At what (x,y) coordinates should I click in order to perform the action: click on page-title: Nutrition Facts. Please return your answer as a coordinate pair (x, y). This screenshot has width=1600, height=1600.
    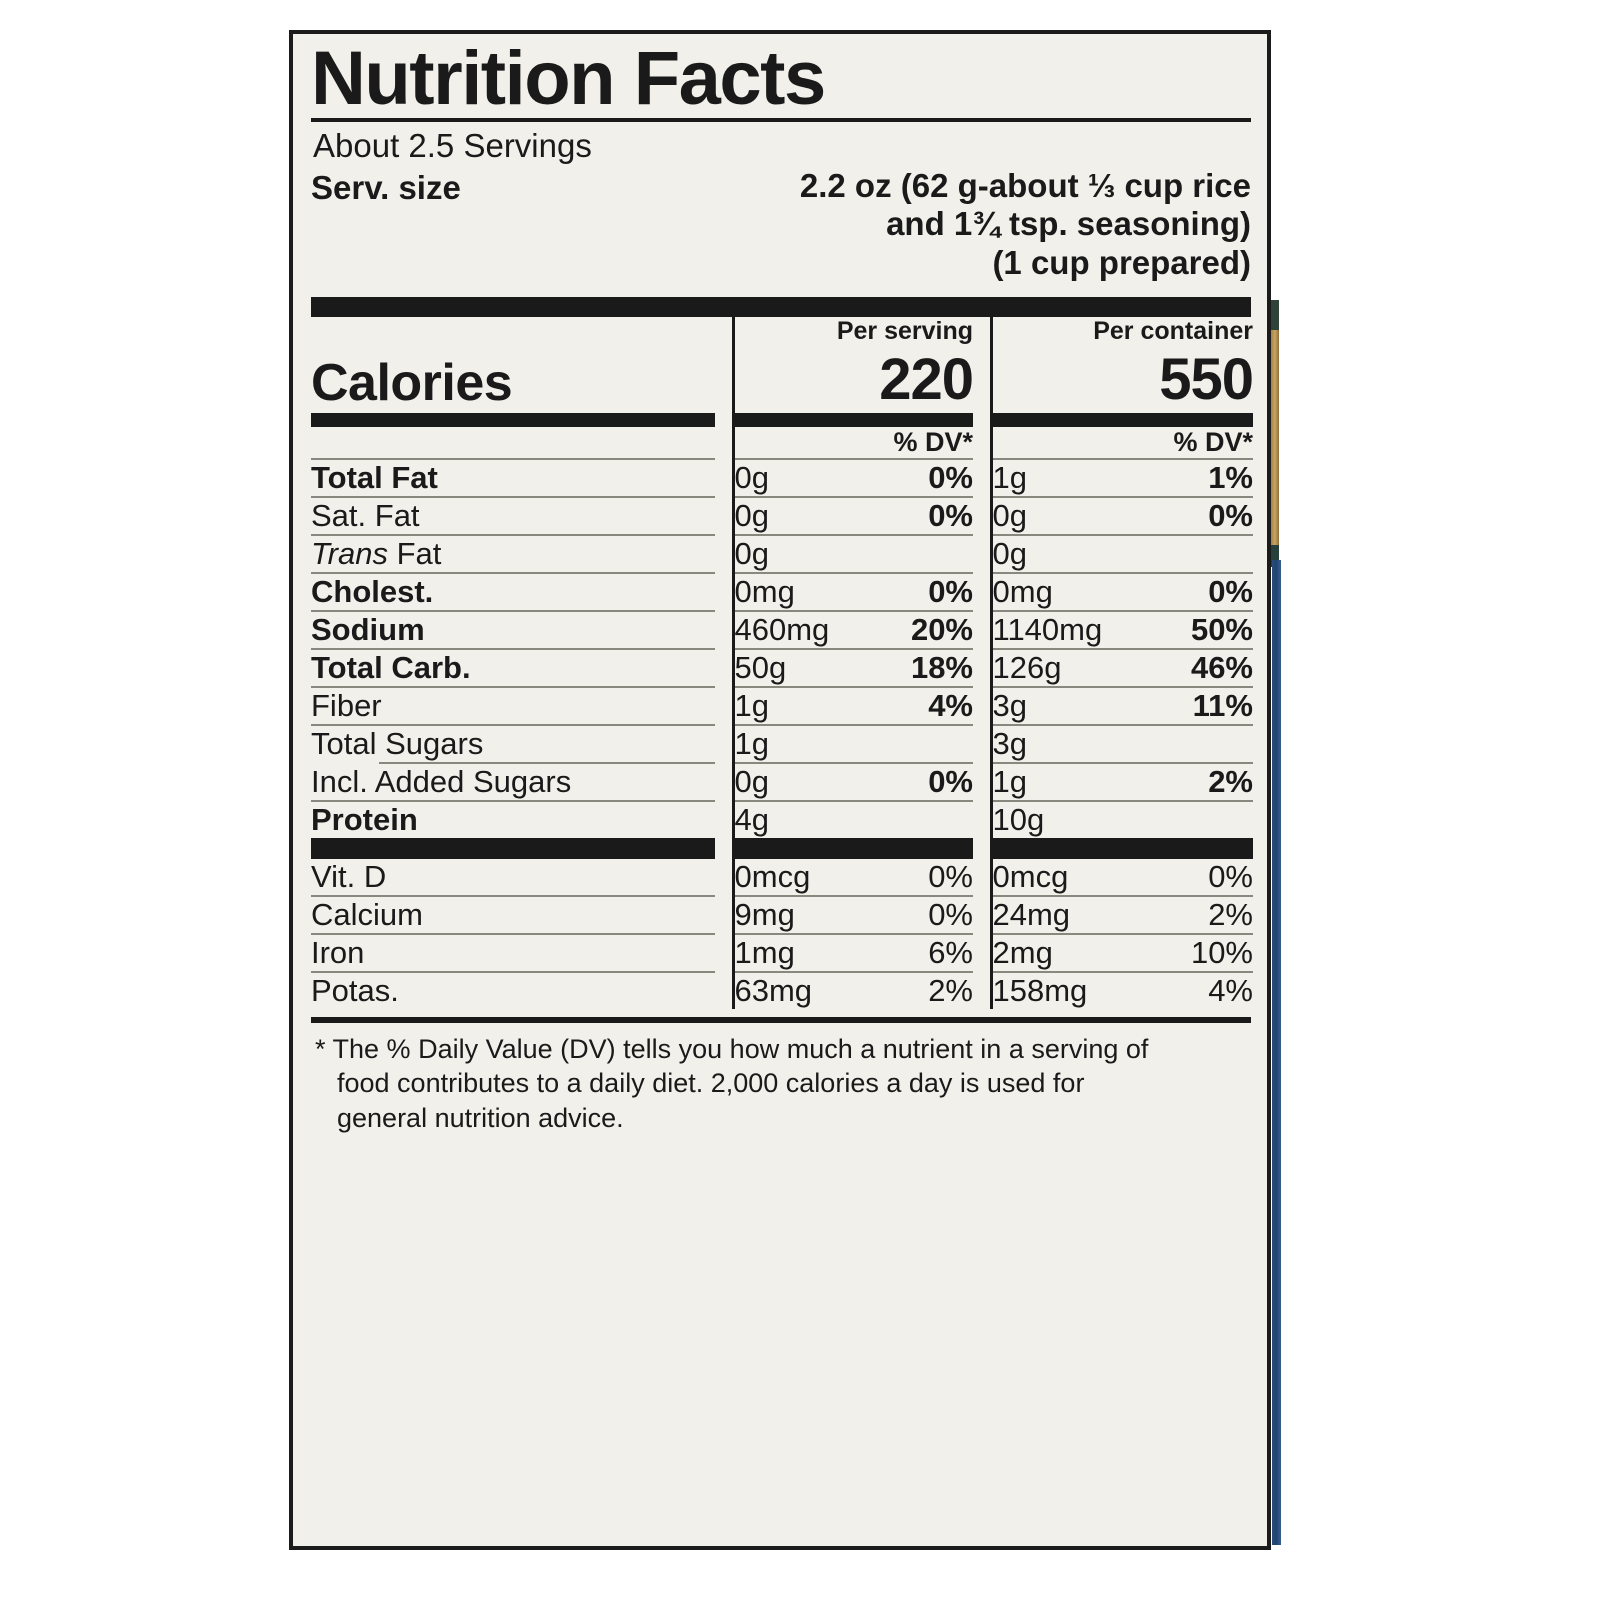
    Looking at the image, I should click on (568, 78).